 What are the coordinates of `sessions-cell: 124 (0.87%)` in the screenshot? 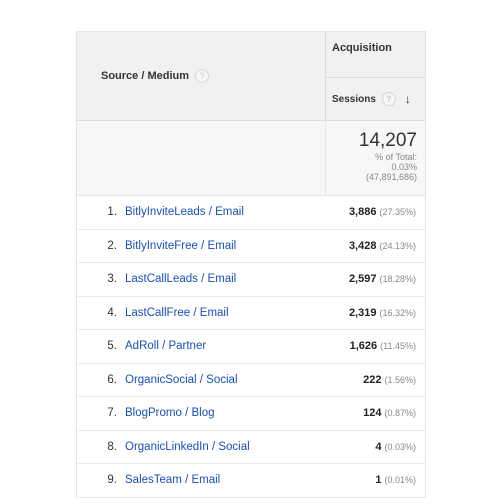 It's located at (375, 413).